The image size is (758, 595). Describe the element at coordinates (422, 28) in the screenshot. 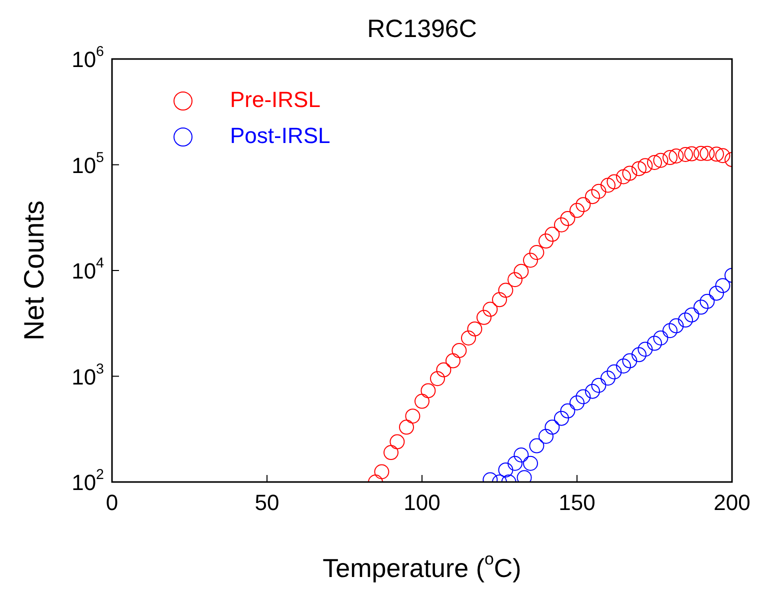

I see `chart-title: RC1396C` at that location.